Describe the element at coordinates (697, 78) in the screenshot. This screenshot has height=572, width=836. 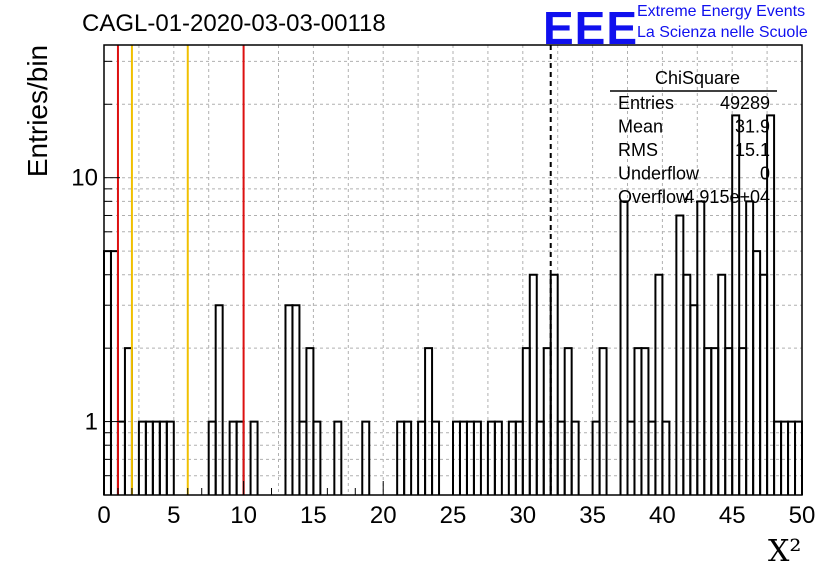
I see `stats-box-title: ChiSquare` at that location.